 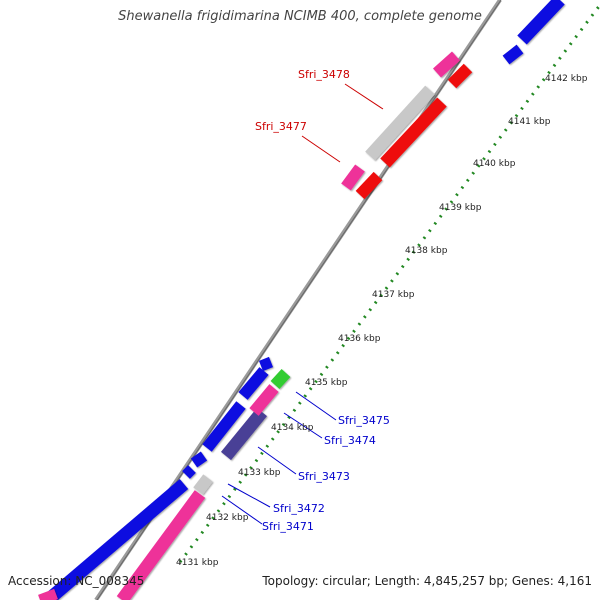 I want to click on ruler-label: 4133 kbp, so click(x=259, y=473).